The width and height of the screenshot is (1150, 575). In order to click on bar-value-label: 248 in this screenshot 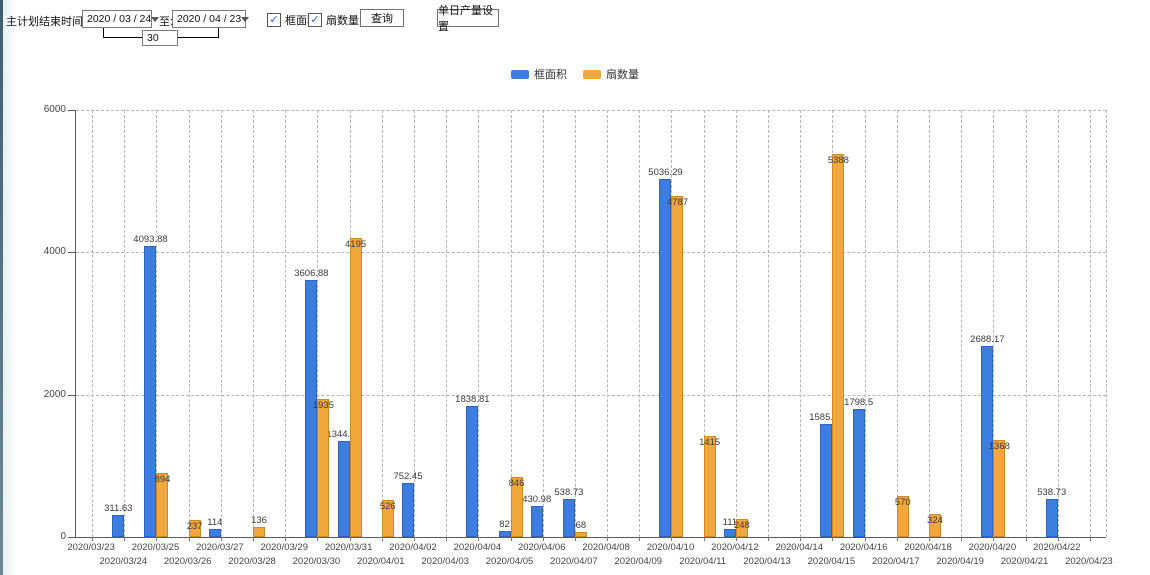, I will do `click(741, 526)`.